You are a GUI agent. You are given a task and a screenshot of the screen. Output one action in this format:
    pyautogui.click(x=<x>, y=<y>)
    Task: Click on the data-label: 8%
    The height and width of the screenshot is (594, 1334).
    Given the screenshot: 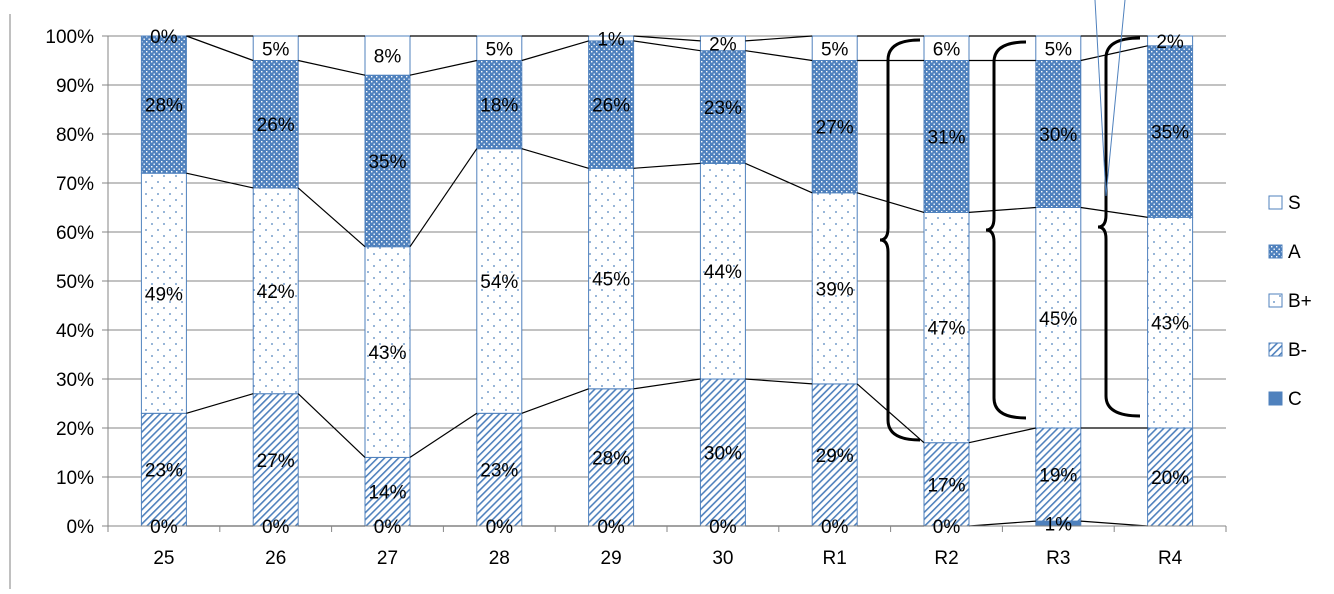 What is the action you would take?
    pyautogui.click(x=388, y=57)
    